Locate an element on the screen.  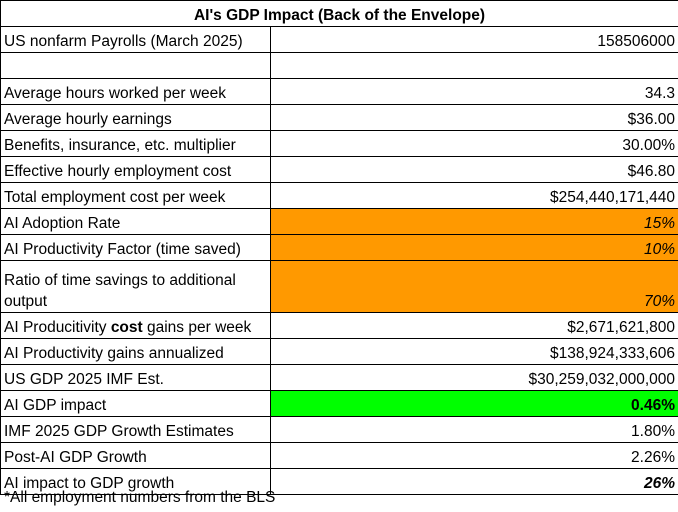
payrolls-label: US nonfarm Payrolls (March 2025) is located at coordinates (135, 39).